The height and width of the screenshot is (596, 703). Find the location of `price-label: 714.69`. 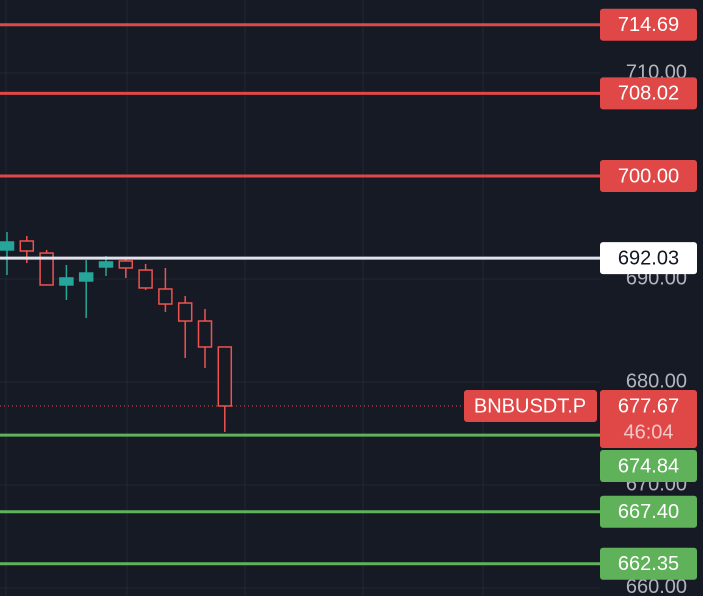

price-label: 714.69 is located at coordinates (648, 25).